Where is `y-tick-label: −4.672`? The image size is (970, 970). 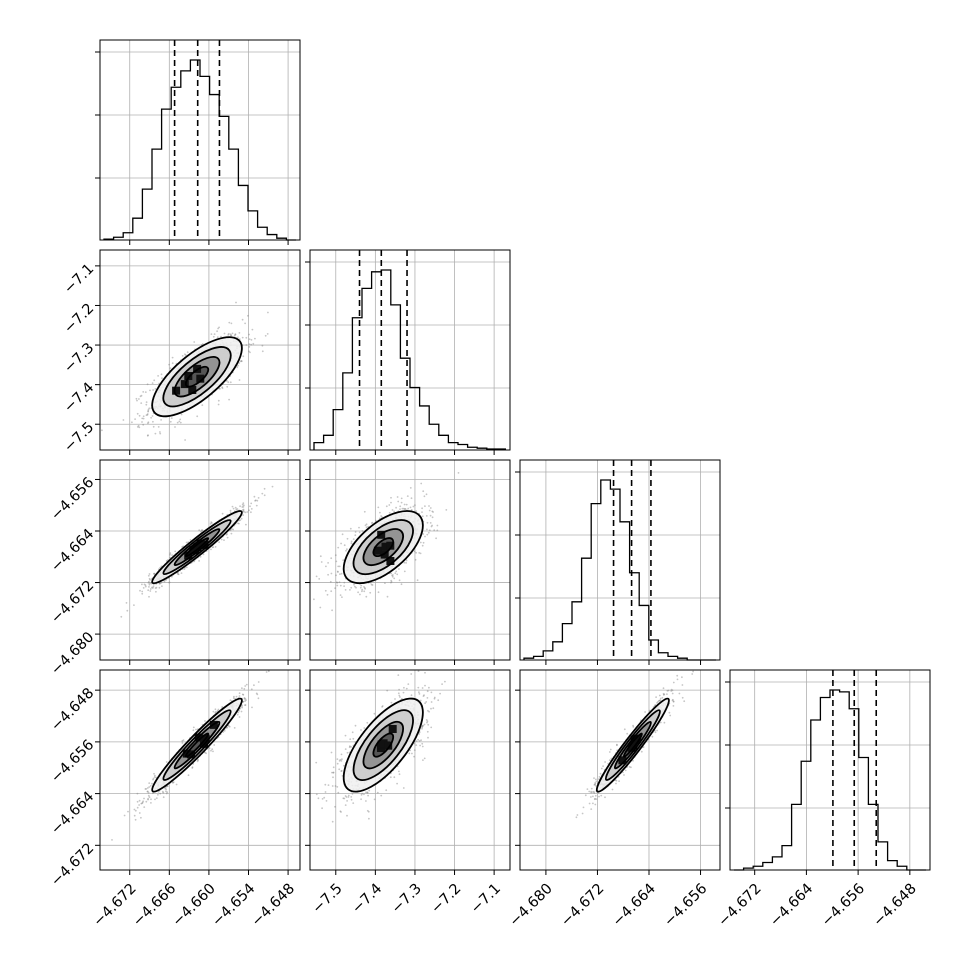
y-tick-label: −4.672 is located at coordinates (72, 864).